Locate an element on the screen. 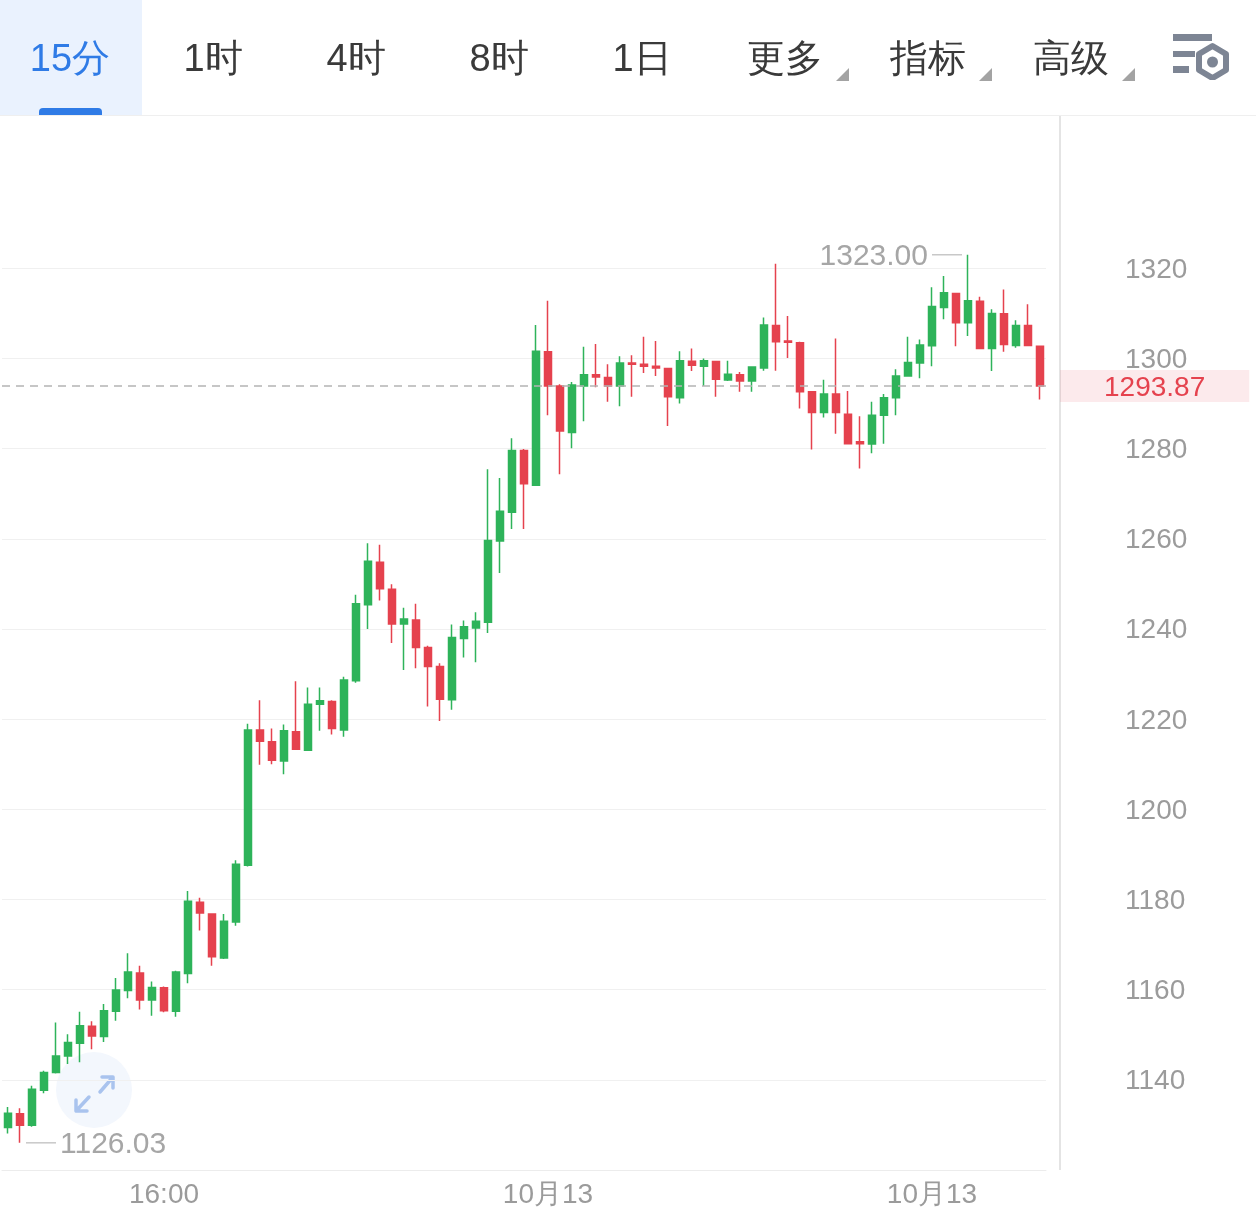 Image resolution: width=1256 pixels, height=1209 pixels. text: 指标 is located at coordinates (928, 58).